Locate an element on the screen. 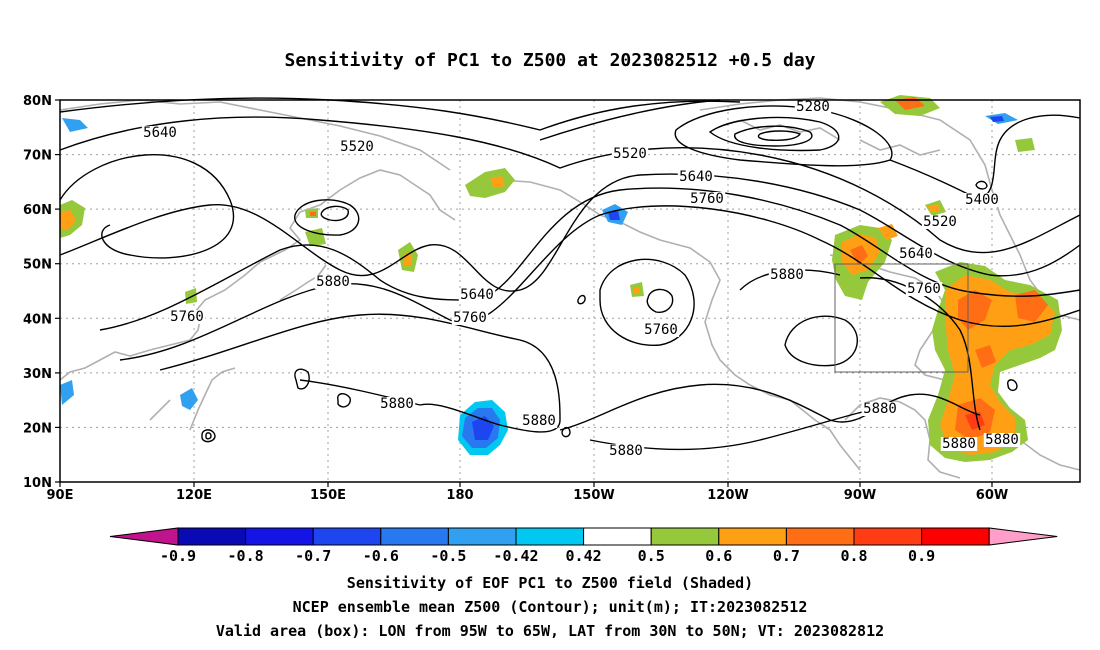 The image size is (1100, 650). lon-tick-label: 120E is located at coordinates (194, 495).